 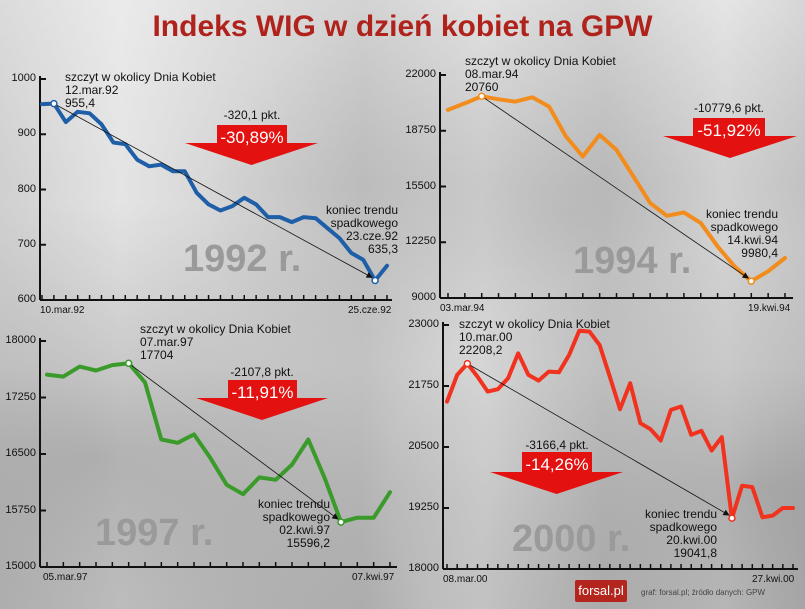 I want to click on change-percent: -30,89%, so click(x=252, y=138).